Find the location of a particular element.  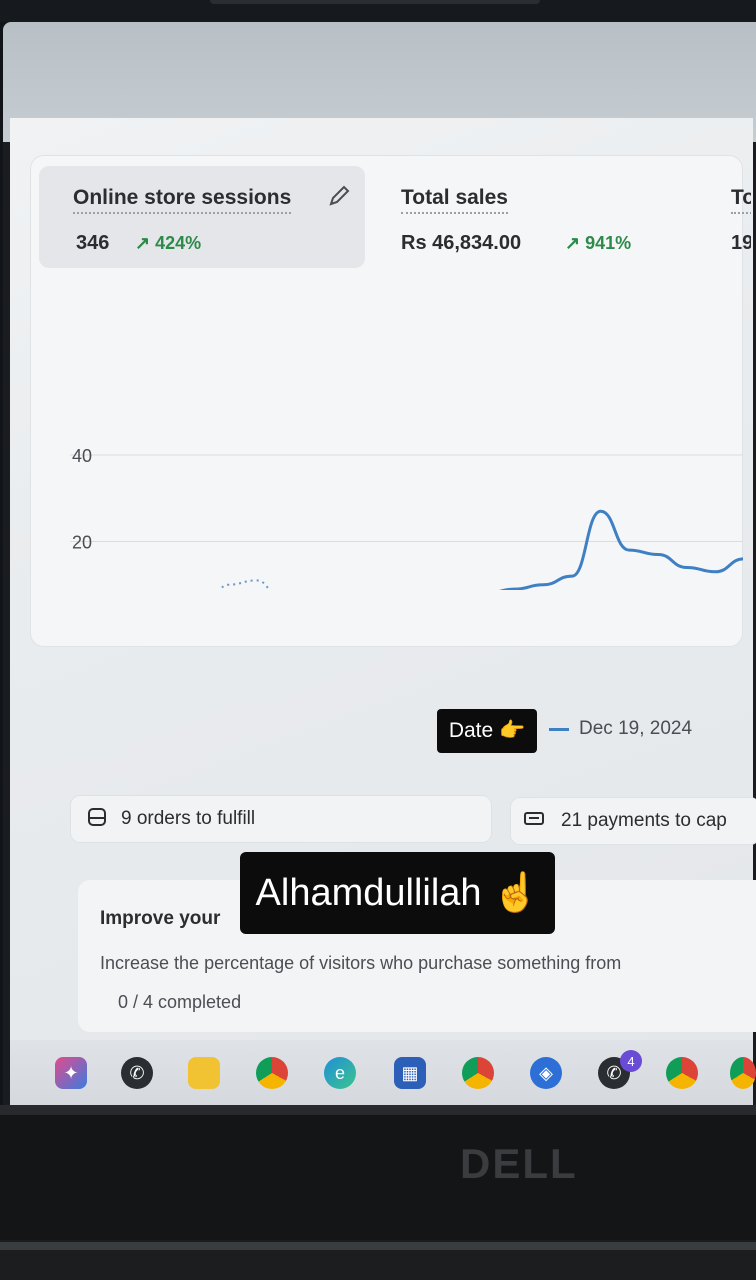

laptop-hinge is located at coordinates (378, 1110).